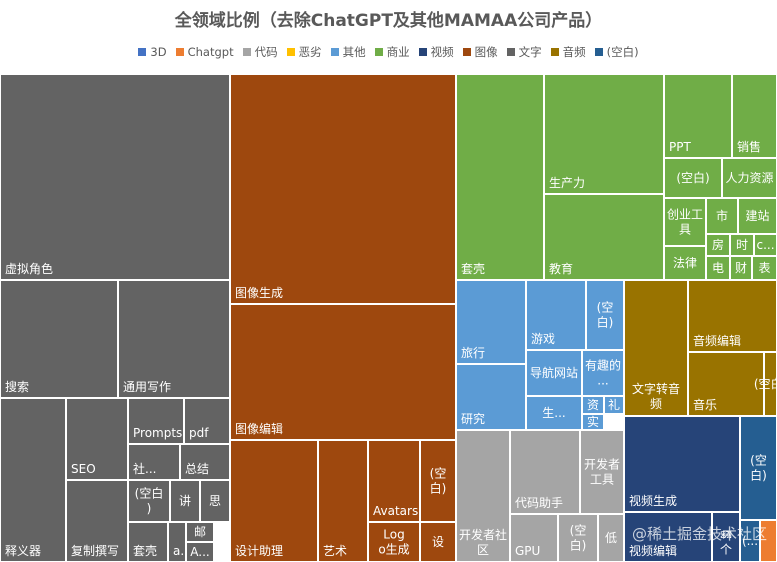 The image size is (777, 562). I want to click on legend-label: 音频, so click(574, 52).